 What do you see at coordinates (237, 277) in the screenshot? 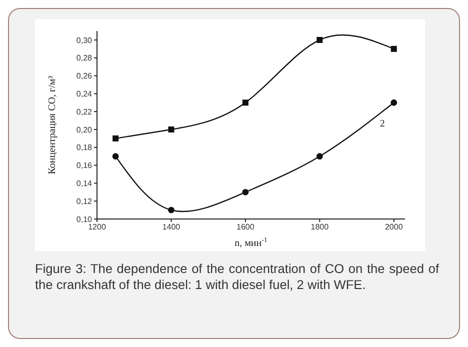
I see `caption: Figure 3: The dependence of the concentration of CO on the speed of the crankshaft of the diesel: 1 with diesel fuel, 2 with WFE.` at bounding box center [237, 277].